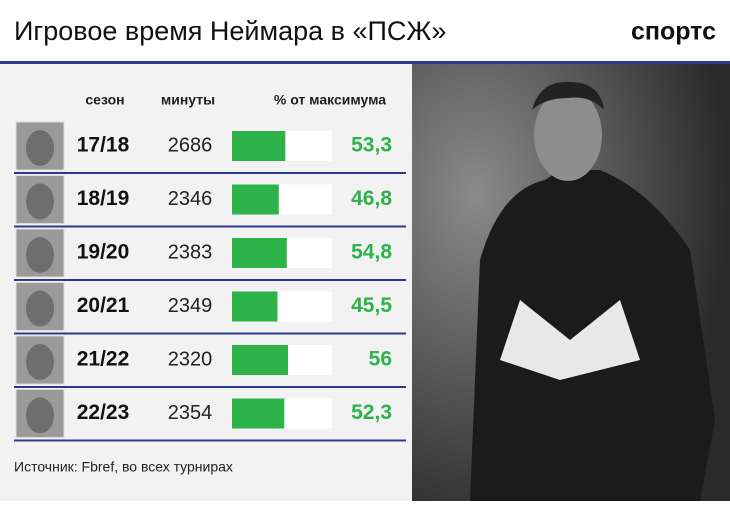  Describe the element at coordinates (190, 306) in the screenshot. I see `minutes: 2349` at that location.